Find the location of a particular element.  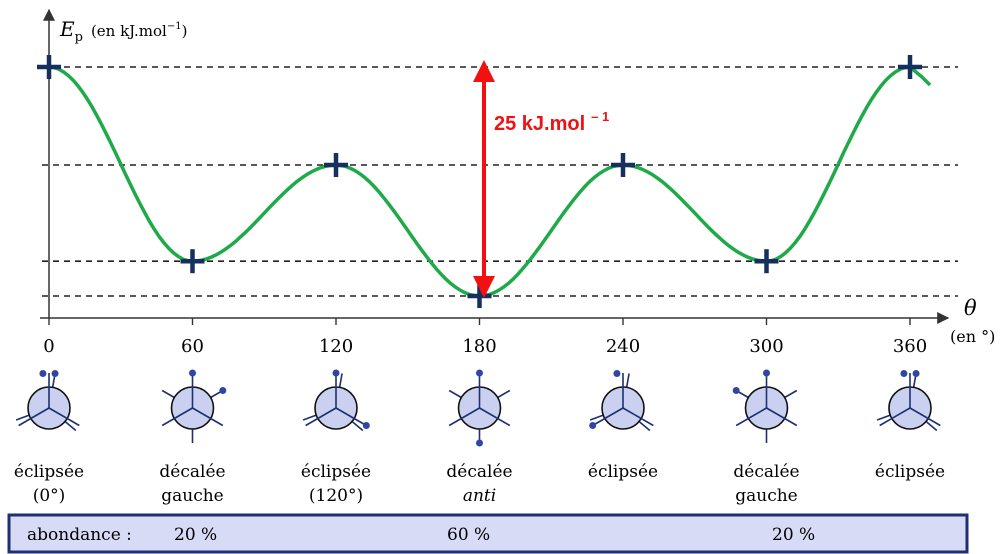

x-tick-label: 0 is located at coordinates (48, 346).